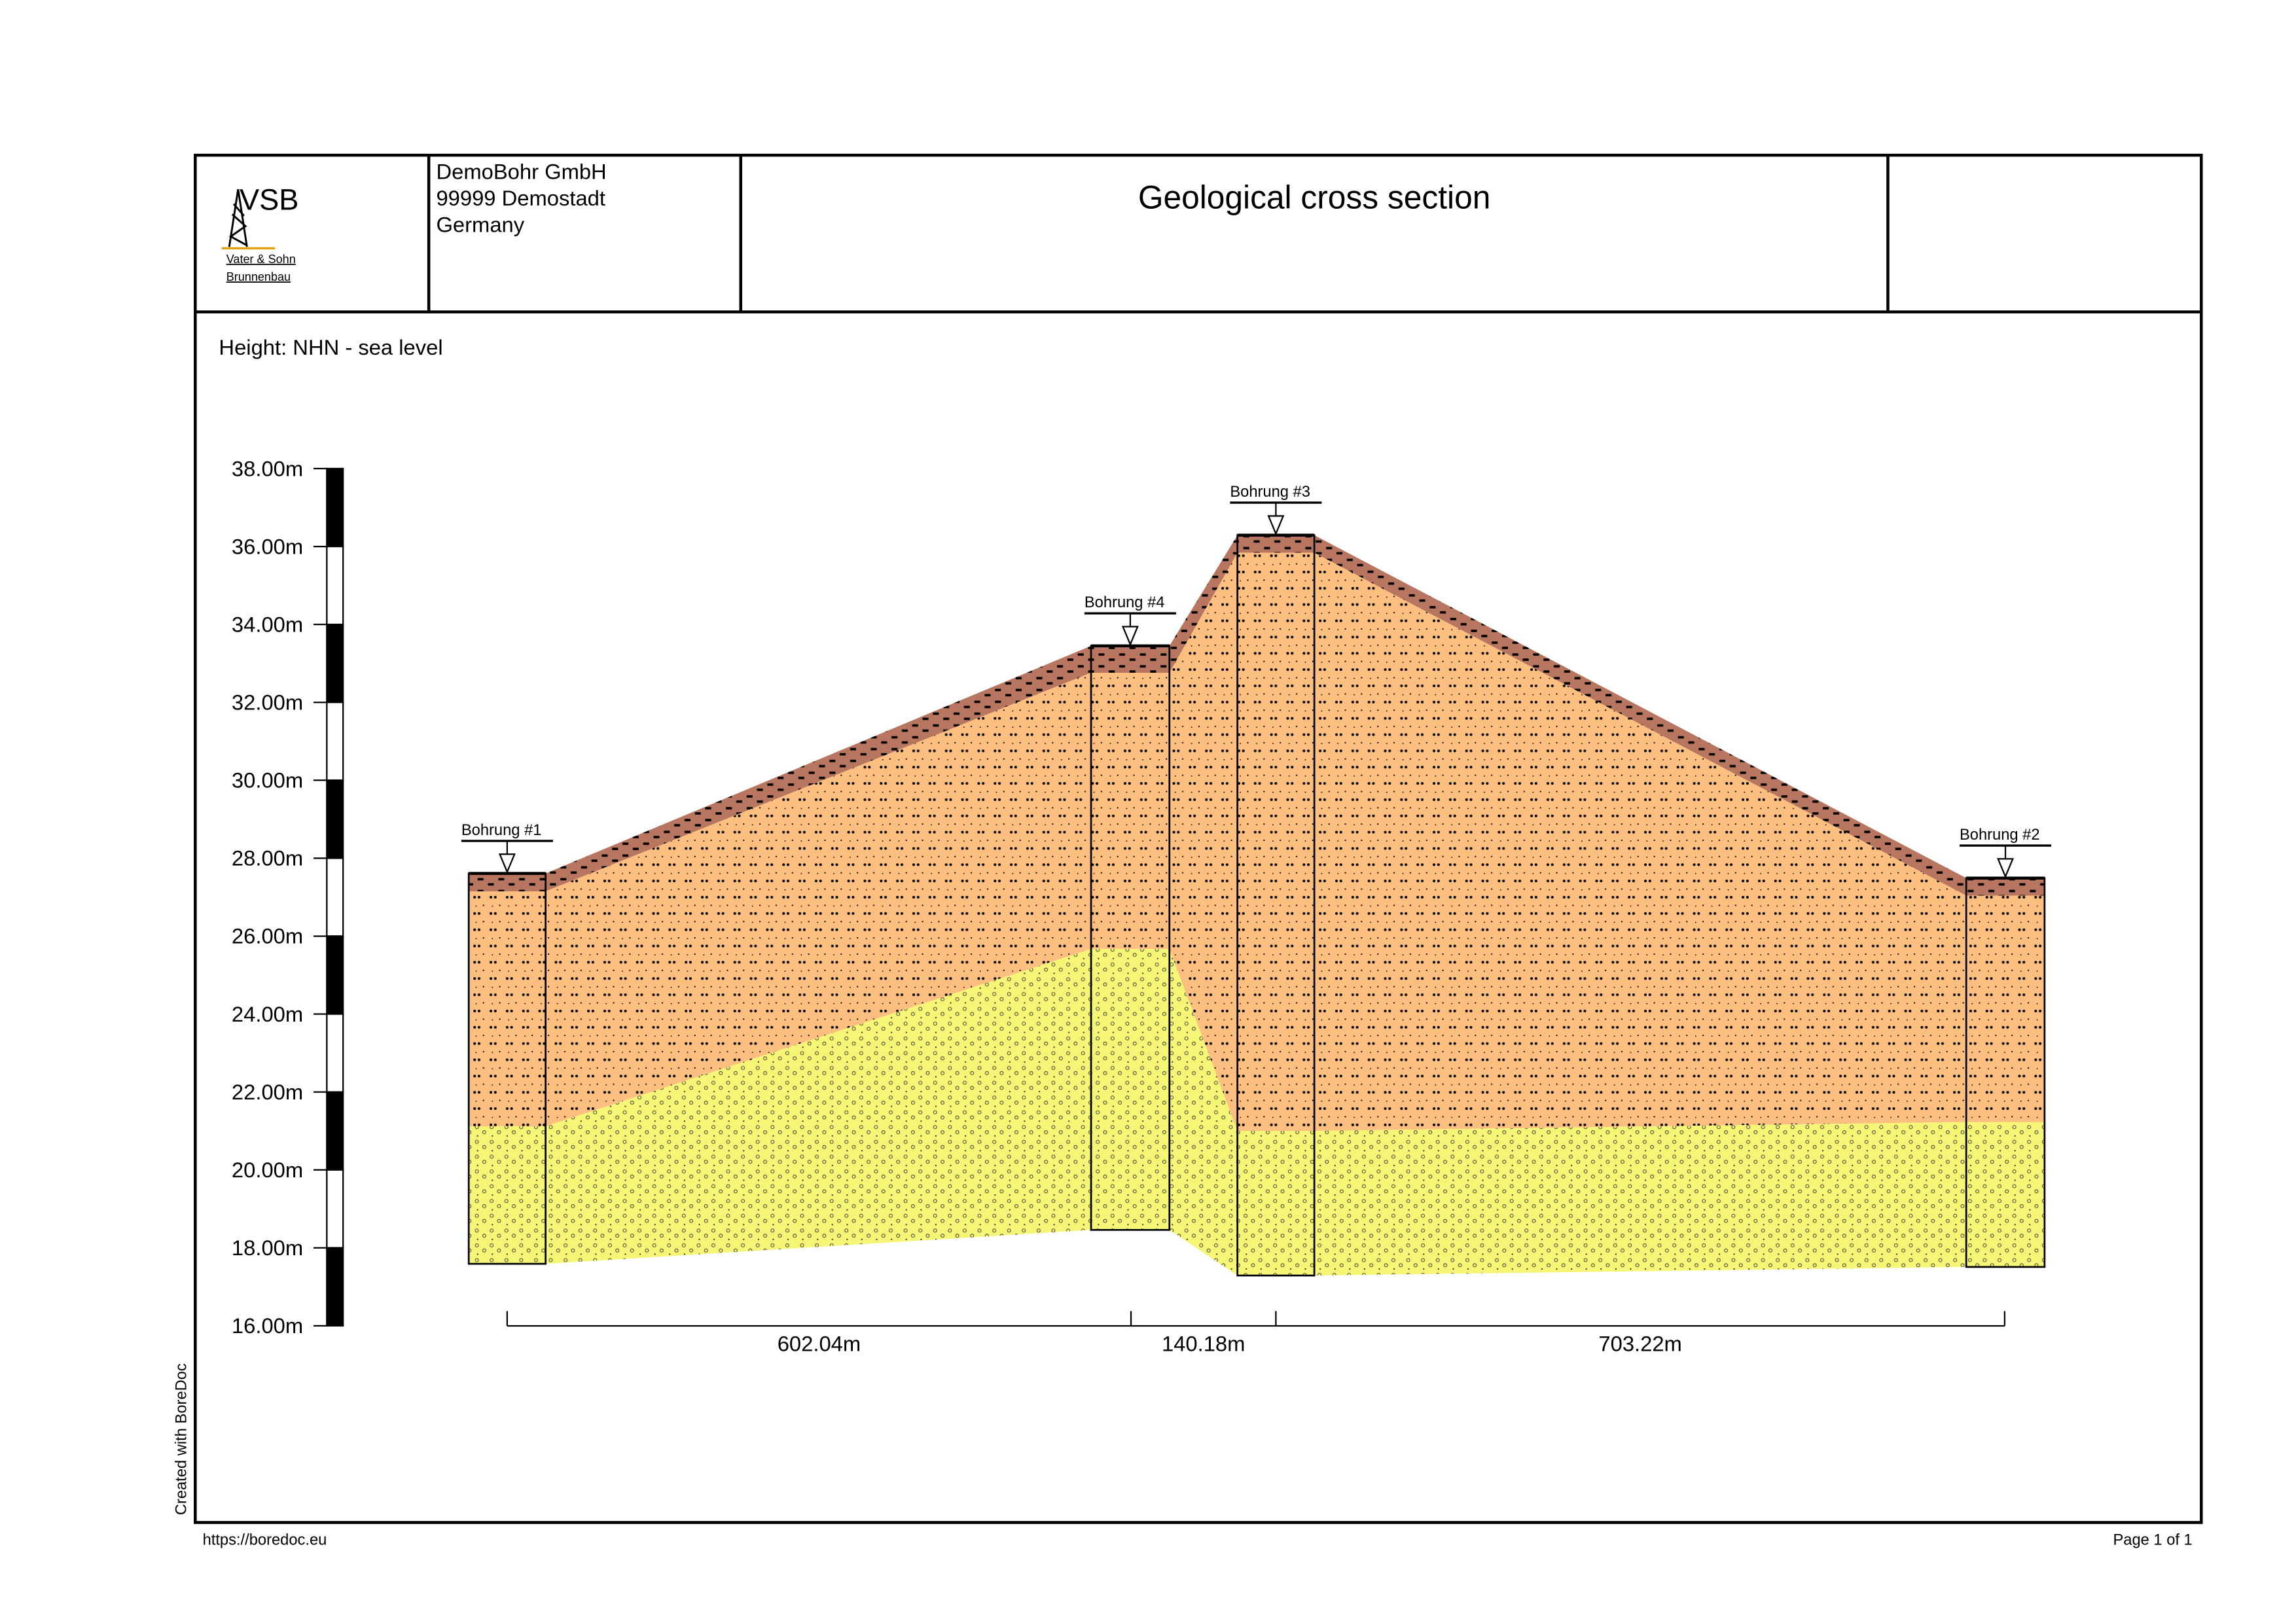 Image resolution: width=2296 pixels, height=1623 pixels. Describe the element at coordinates (1203, 1343) in the screenshot. I see `distance-label: 140.18m` at that location.